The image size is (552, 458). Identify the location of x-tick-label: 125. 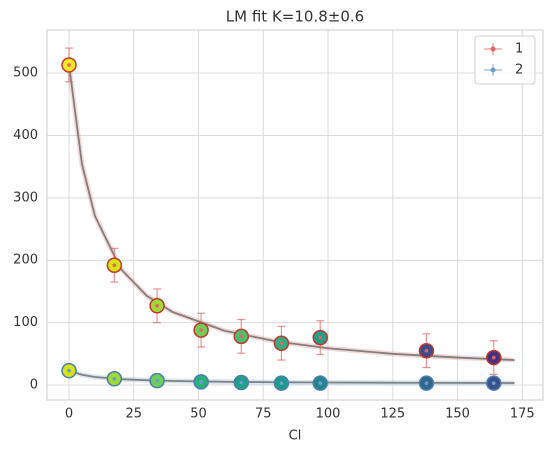
(392, 414).